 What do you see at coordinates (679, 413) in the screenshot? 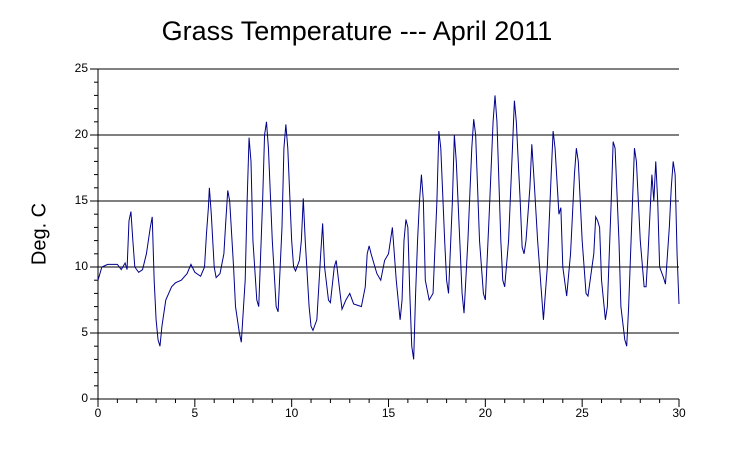
I see `x-tick-label: 30` at bounding box center [679, 413].